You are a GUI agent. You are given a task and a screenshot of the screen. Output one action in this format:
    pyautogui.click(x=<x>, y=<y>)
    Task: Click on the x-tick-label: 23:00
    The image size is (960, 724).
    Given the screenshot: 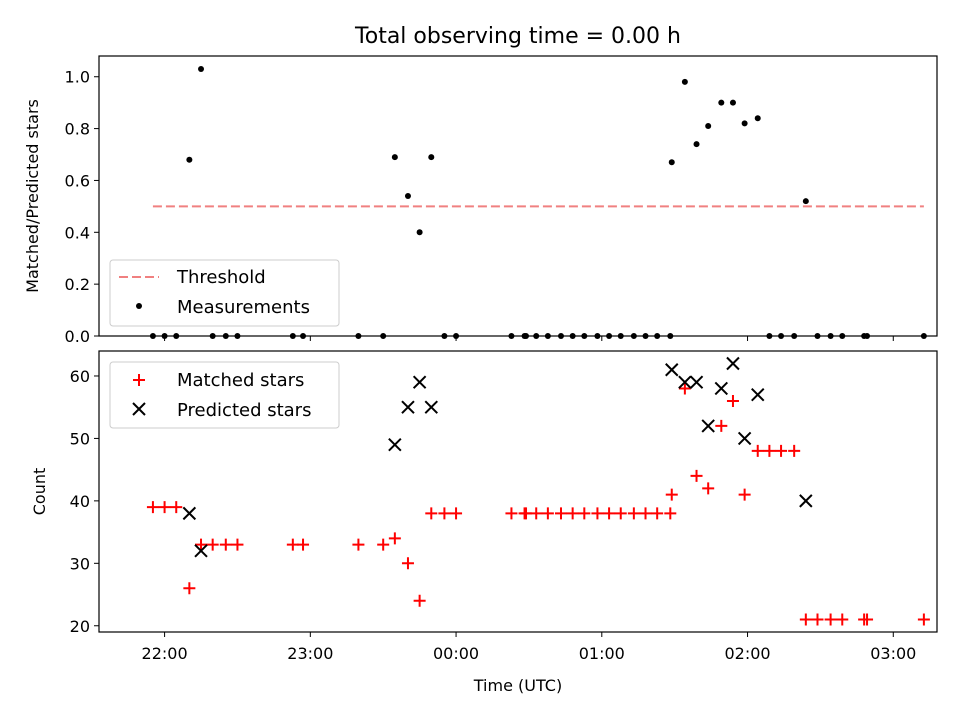 What is the action you would take?
    pyautogui.click(x=310, y=653)
    